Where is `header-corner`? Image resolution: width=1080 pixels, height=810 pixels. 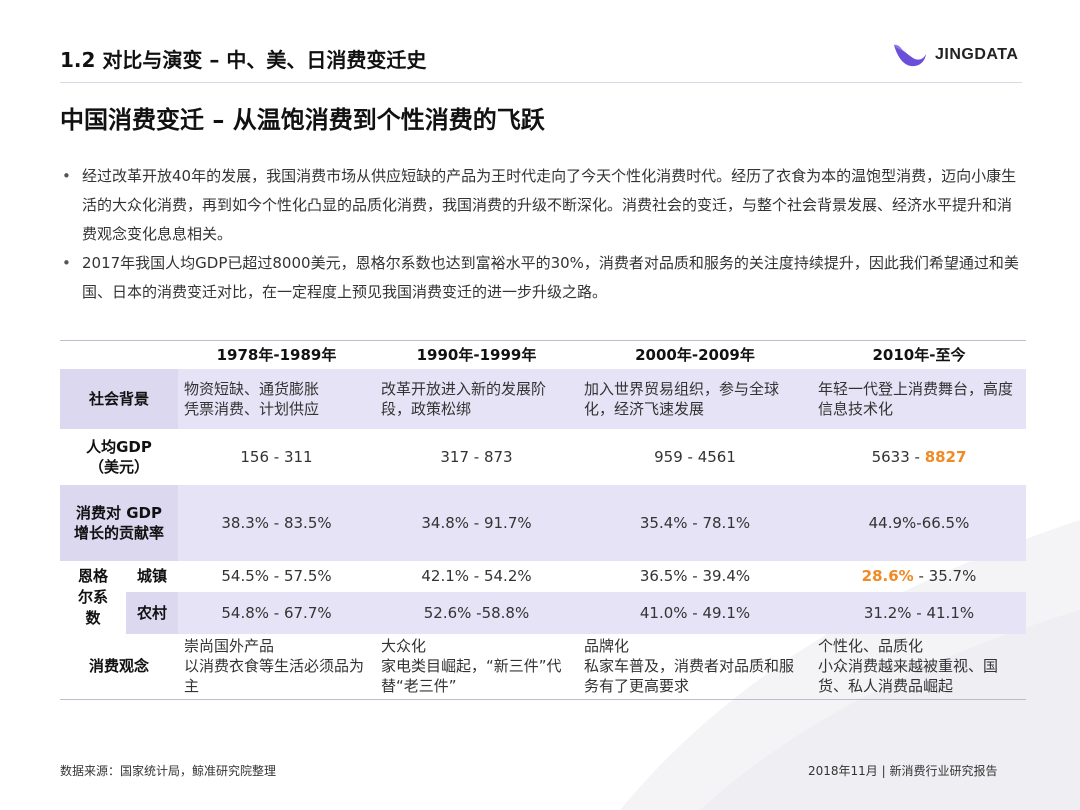 header-corner is located at coordinates (119, 354).